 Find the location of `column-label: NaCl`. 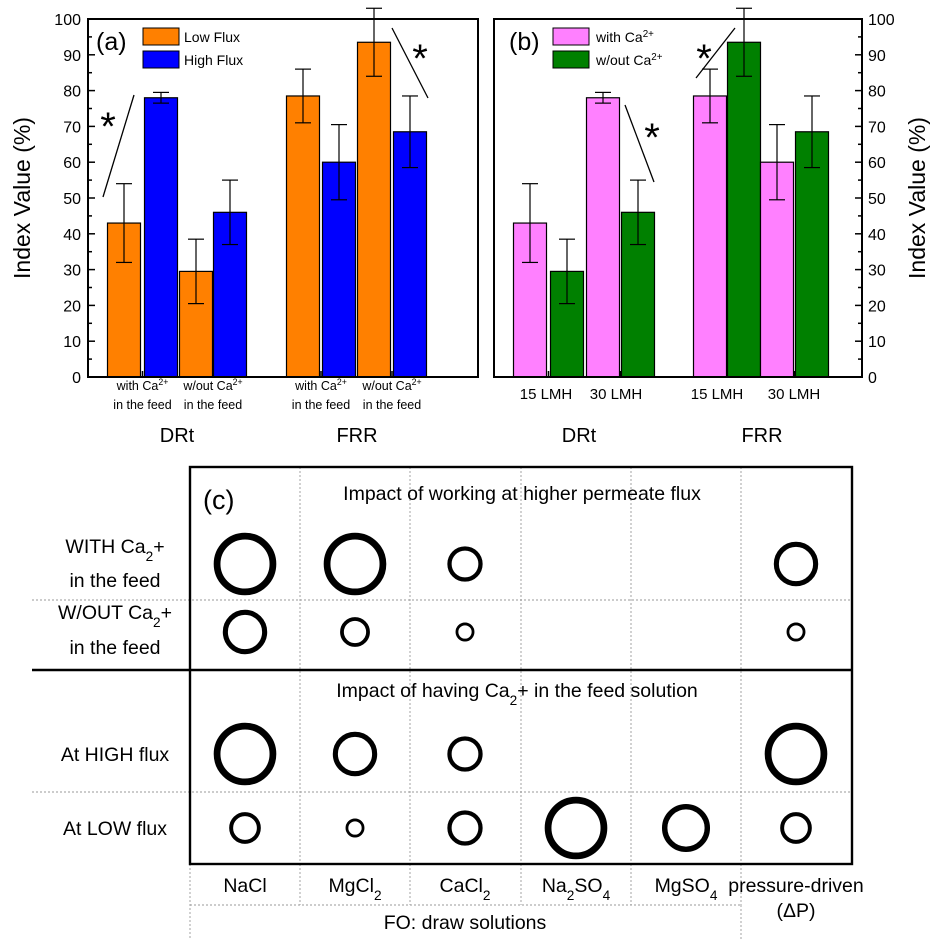

column-label: NaCl is located at coordinates (244, 886).